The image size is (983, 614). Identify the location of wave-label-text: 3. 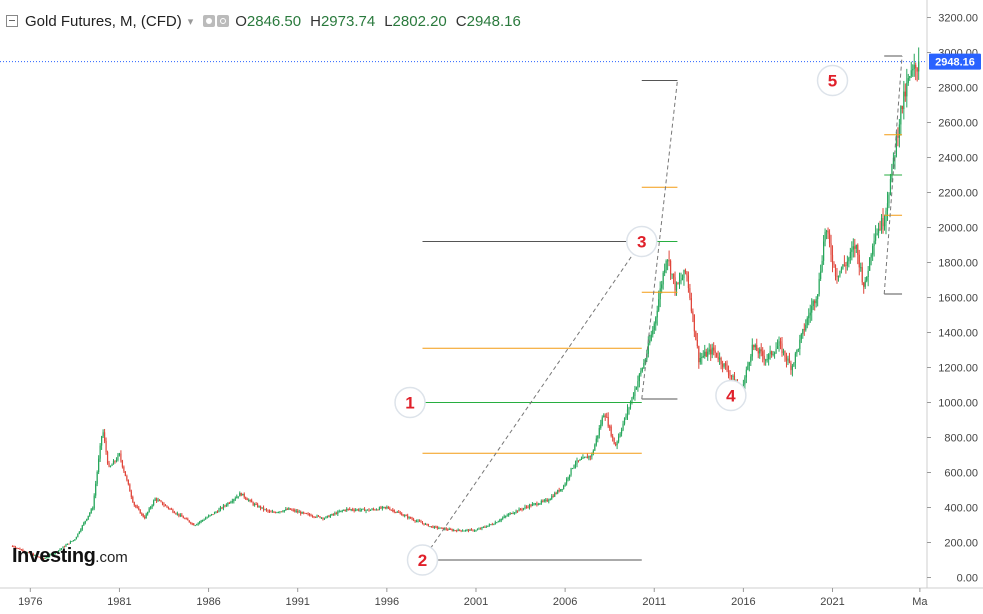
(641, 242).